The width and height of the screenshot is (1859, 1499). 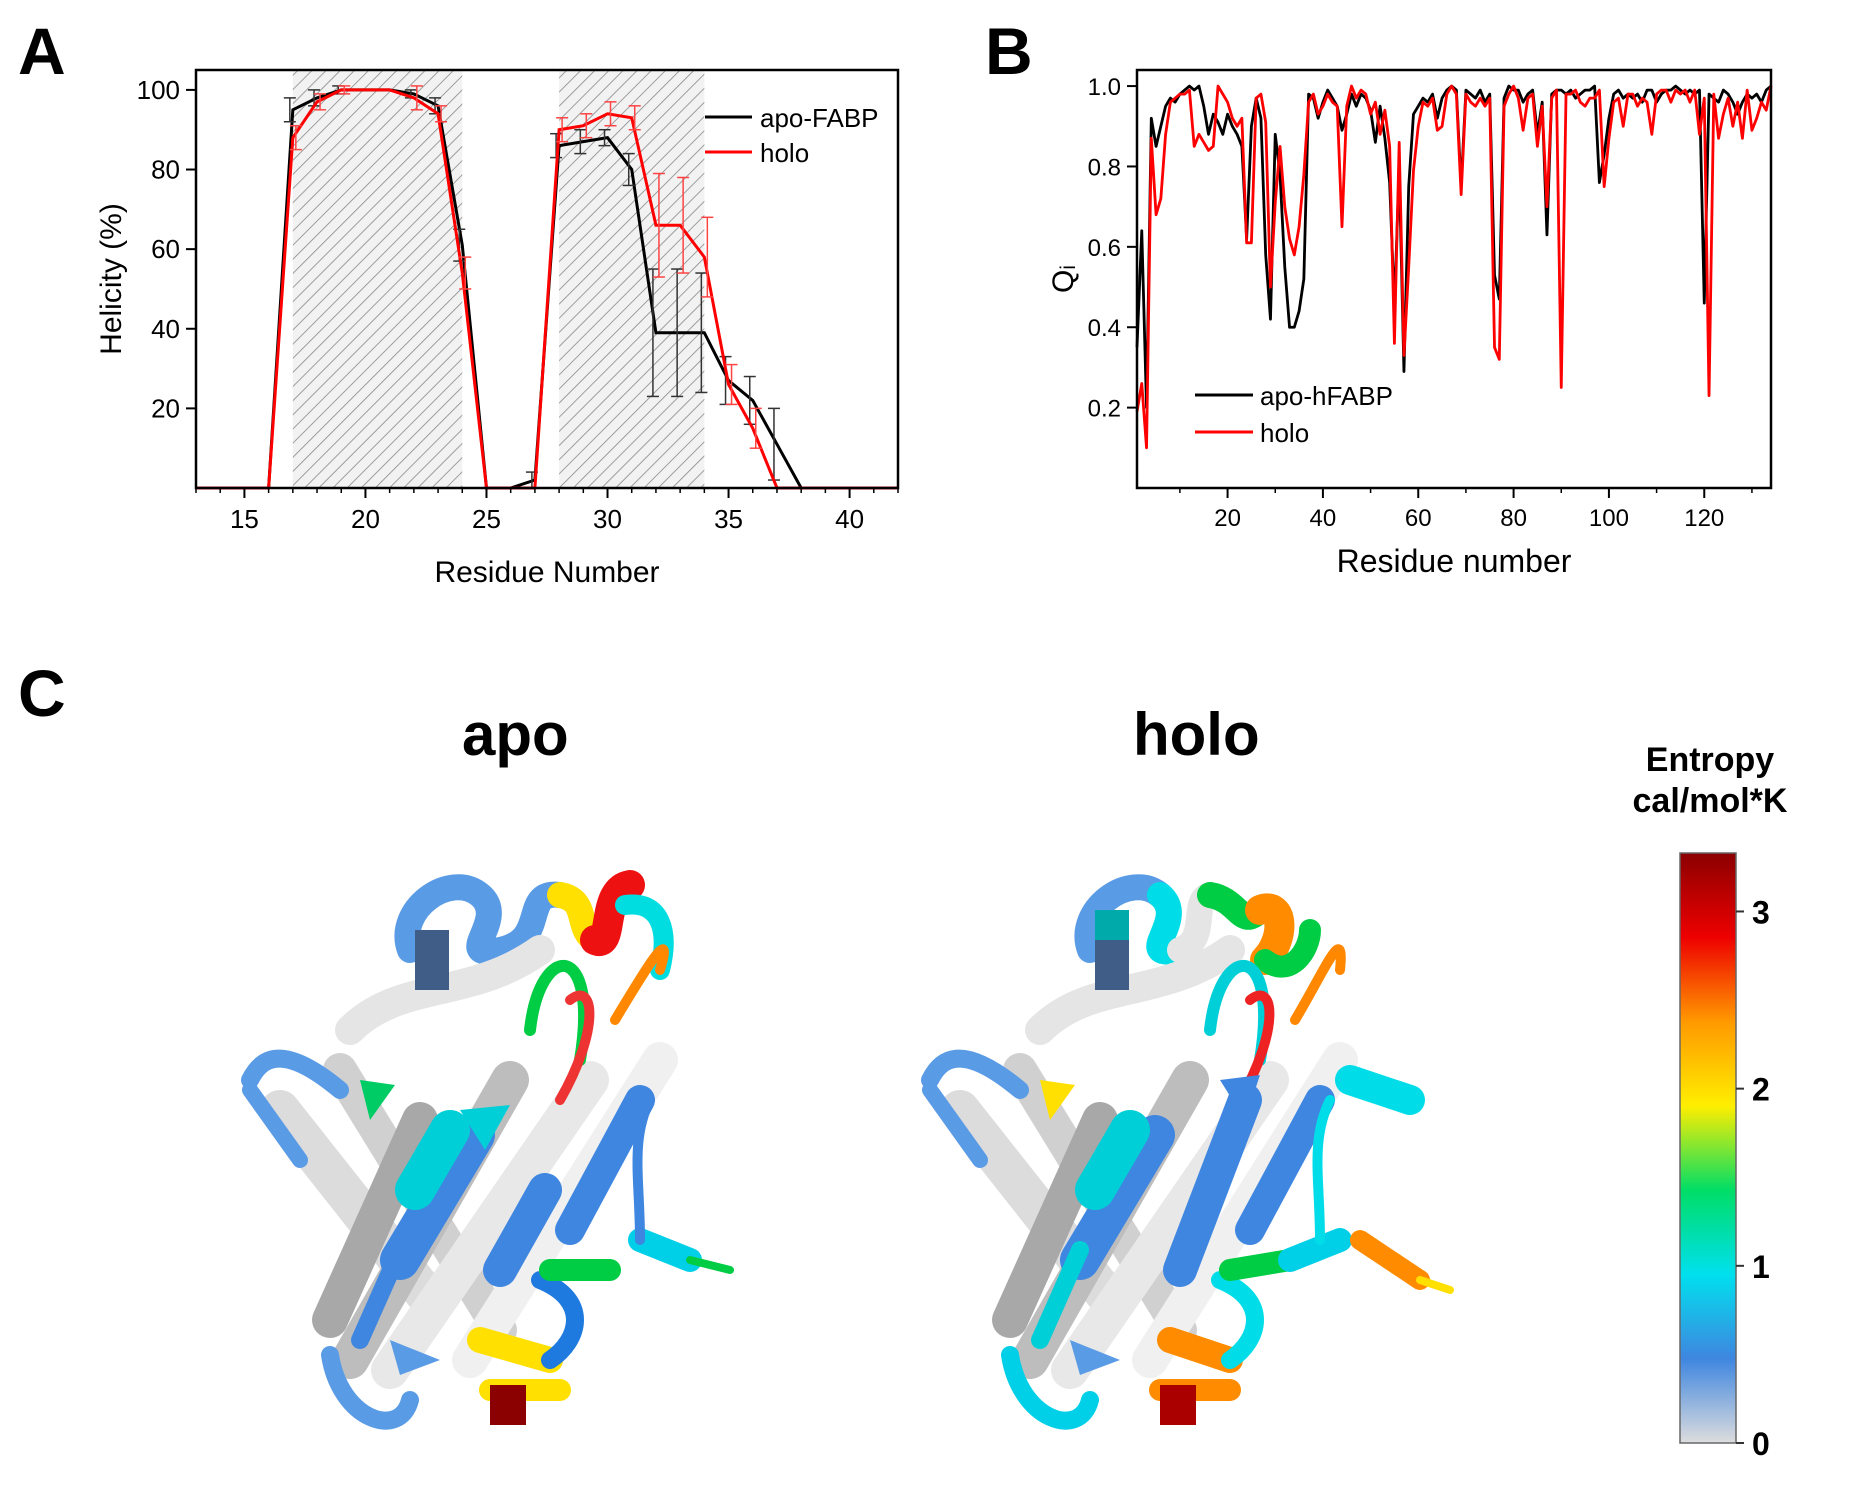 What do you see at coordinates (1284, 433) in the screenshot?
I see `legend-b-label-holo: holo` at bounding box center [1284, 433].